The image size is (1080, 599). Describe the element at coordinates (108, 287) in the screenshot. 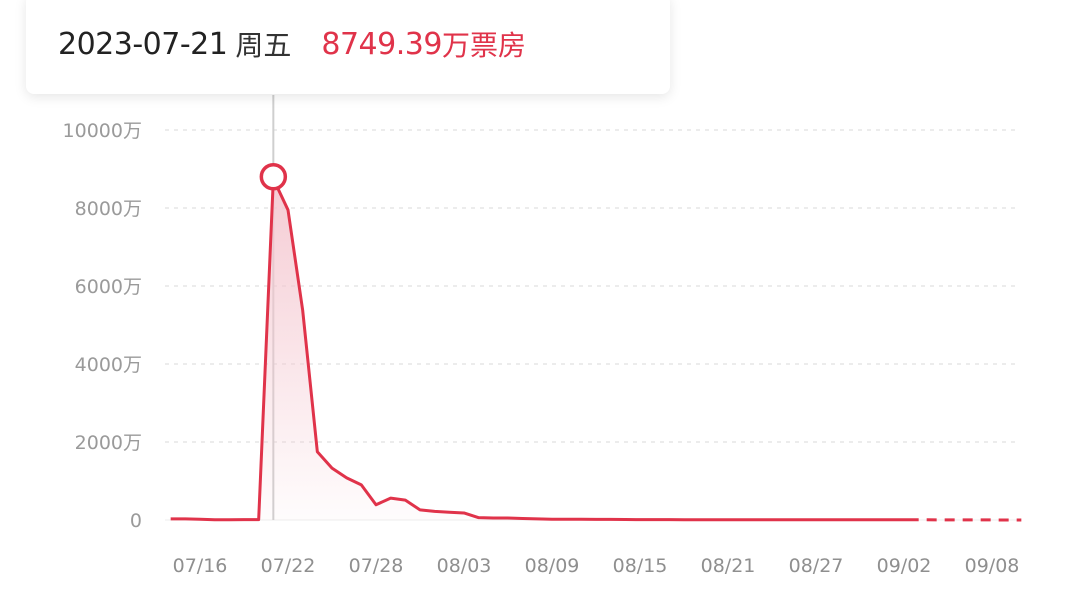

I see `y-tick-label: 6000万` at that location.